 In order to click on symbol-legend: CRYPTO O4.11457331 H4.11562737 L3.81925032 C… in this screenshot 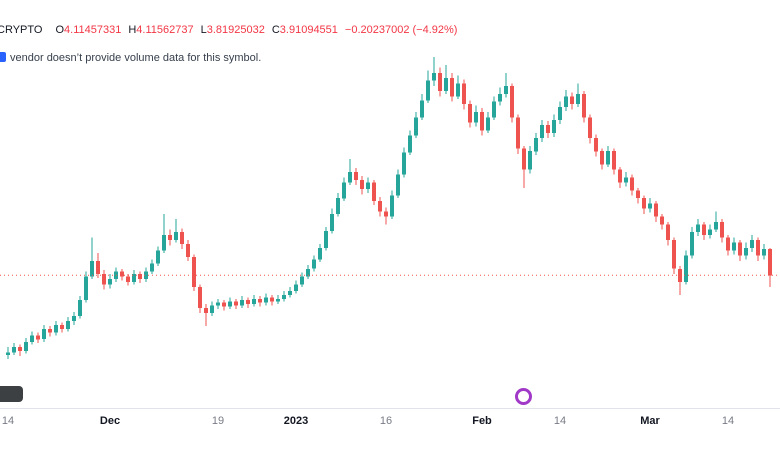, I will do `click(228, 30)`.